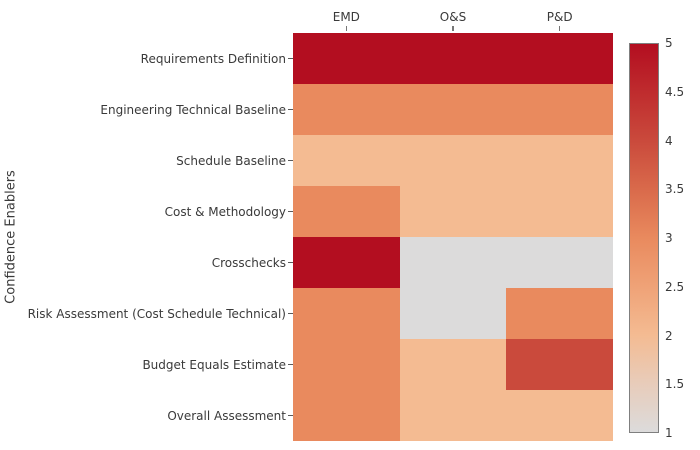 This screenshot has height=450, width=700. What do you see at coordinates (225, 211) in the screenshot?
I see `row-label: Cost & Methodology` at bounding box center [225, 211].